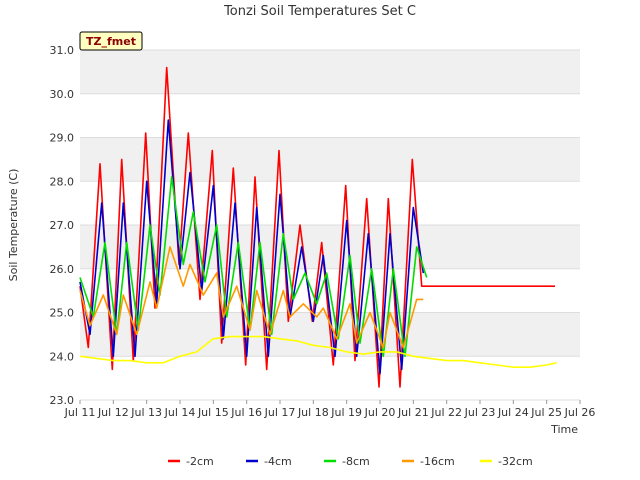 The image size is (640, 480). Describe the element at coordinates (580, 412) in the screenshot. I see `x-tick-label: Jul 26` at that location.